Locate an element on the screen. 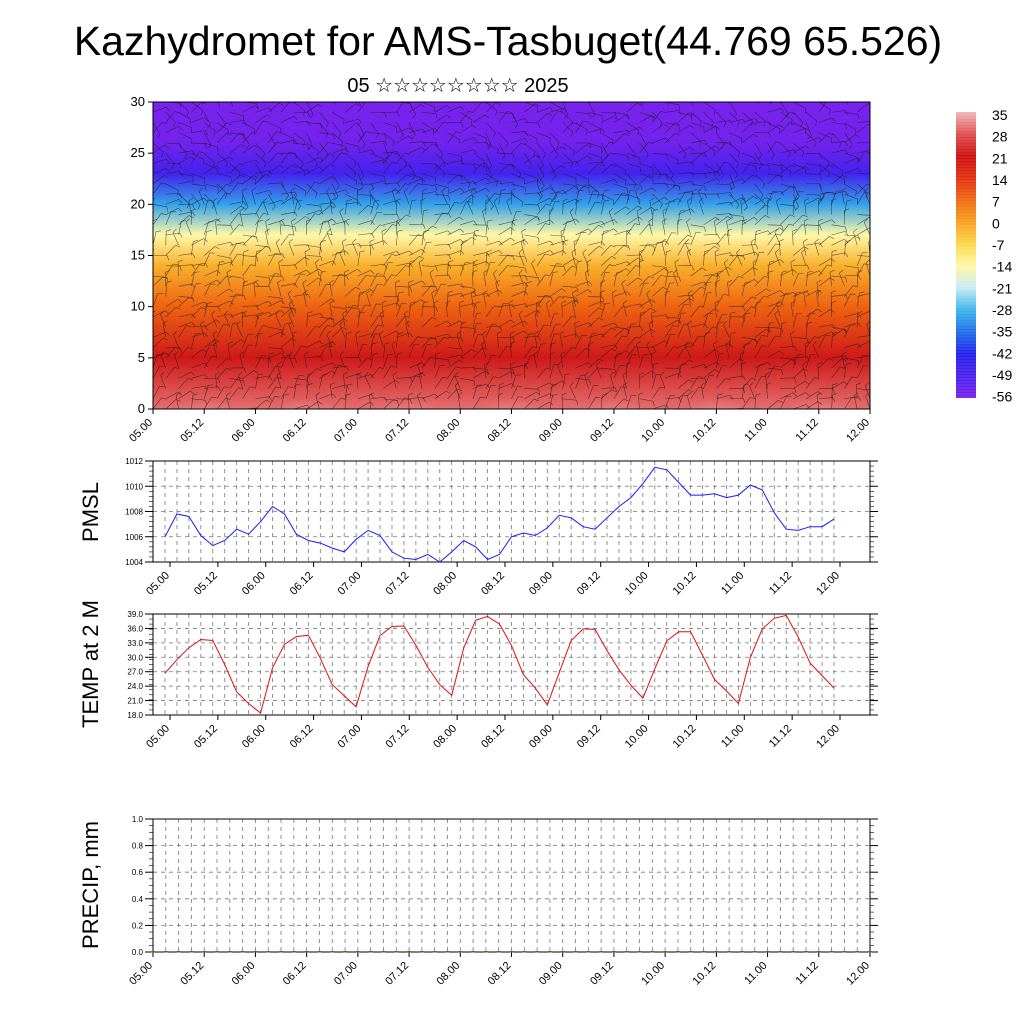 This screenshot has width=1024, height=1024. temp-line is located at coordinates (499, 664).